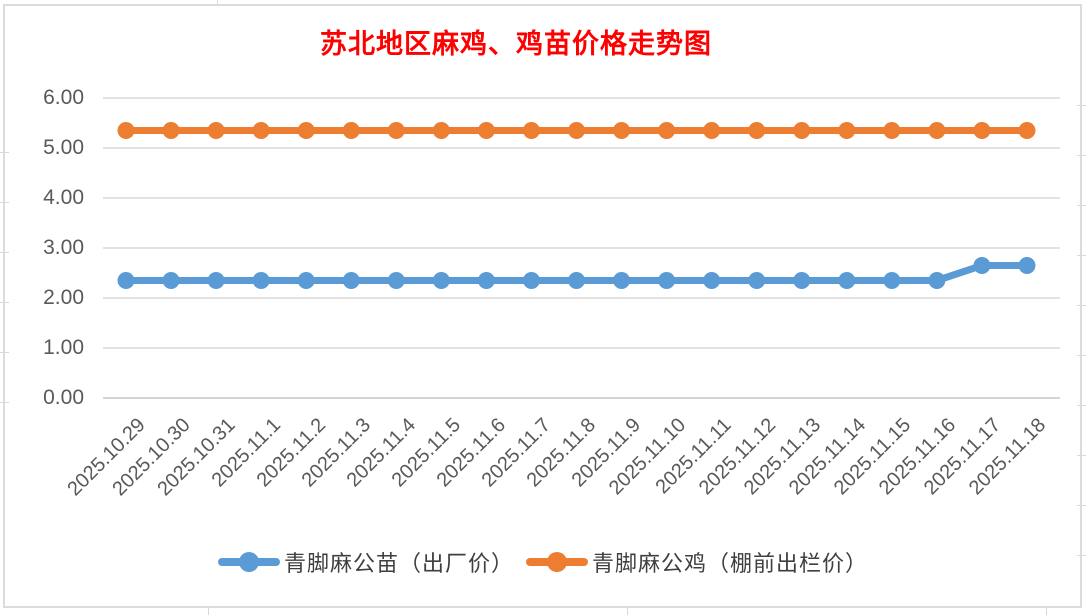 Image resolution: width=1086 pixels, height=615 pixels. Describe the element at coordinates (63, 297) in the screenshot. I see `y-axis-tick-label: 2.00` at that location.